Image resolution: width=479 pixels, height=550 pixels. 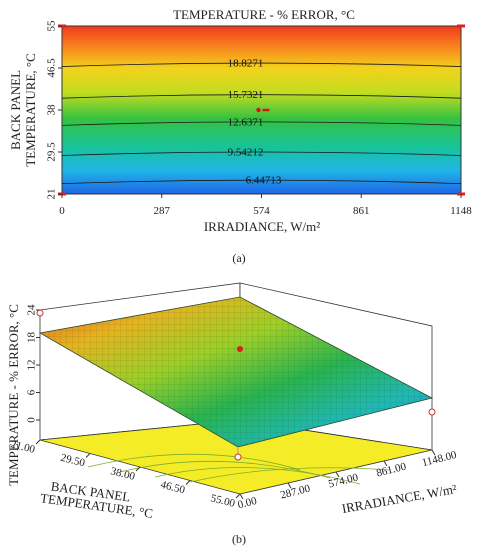 What do you see at coordinates (432, 412) in the screenshot?
I see `corner-point-right` at bounding box center [432, 412].